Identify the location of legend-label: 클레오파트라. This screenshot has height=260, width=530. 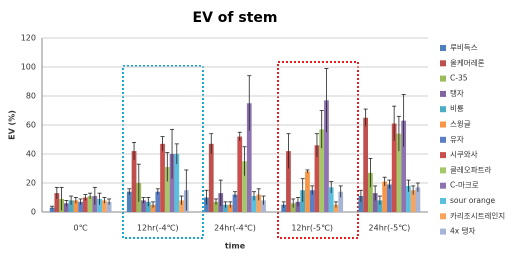
(470, 169).